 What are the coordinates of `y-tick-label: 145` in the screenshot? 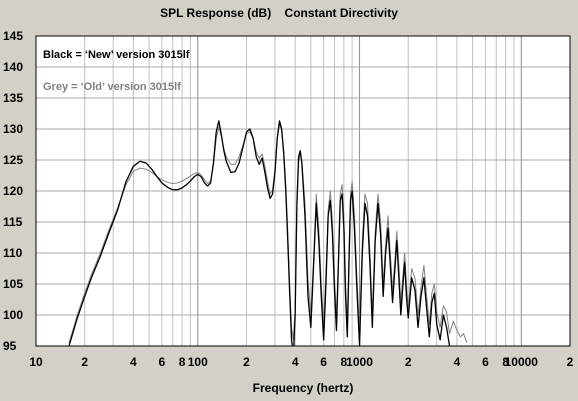 It's located at (13, 36).